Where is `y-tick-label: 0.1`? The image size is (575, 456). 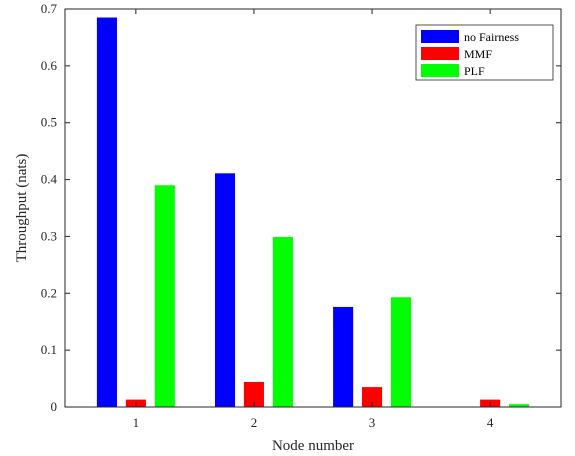
y-tick-label: 0.1 is located at coordinates (49, 349).